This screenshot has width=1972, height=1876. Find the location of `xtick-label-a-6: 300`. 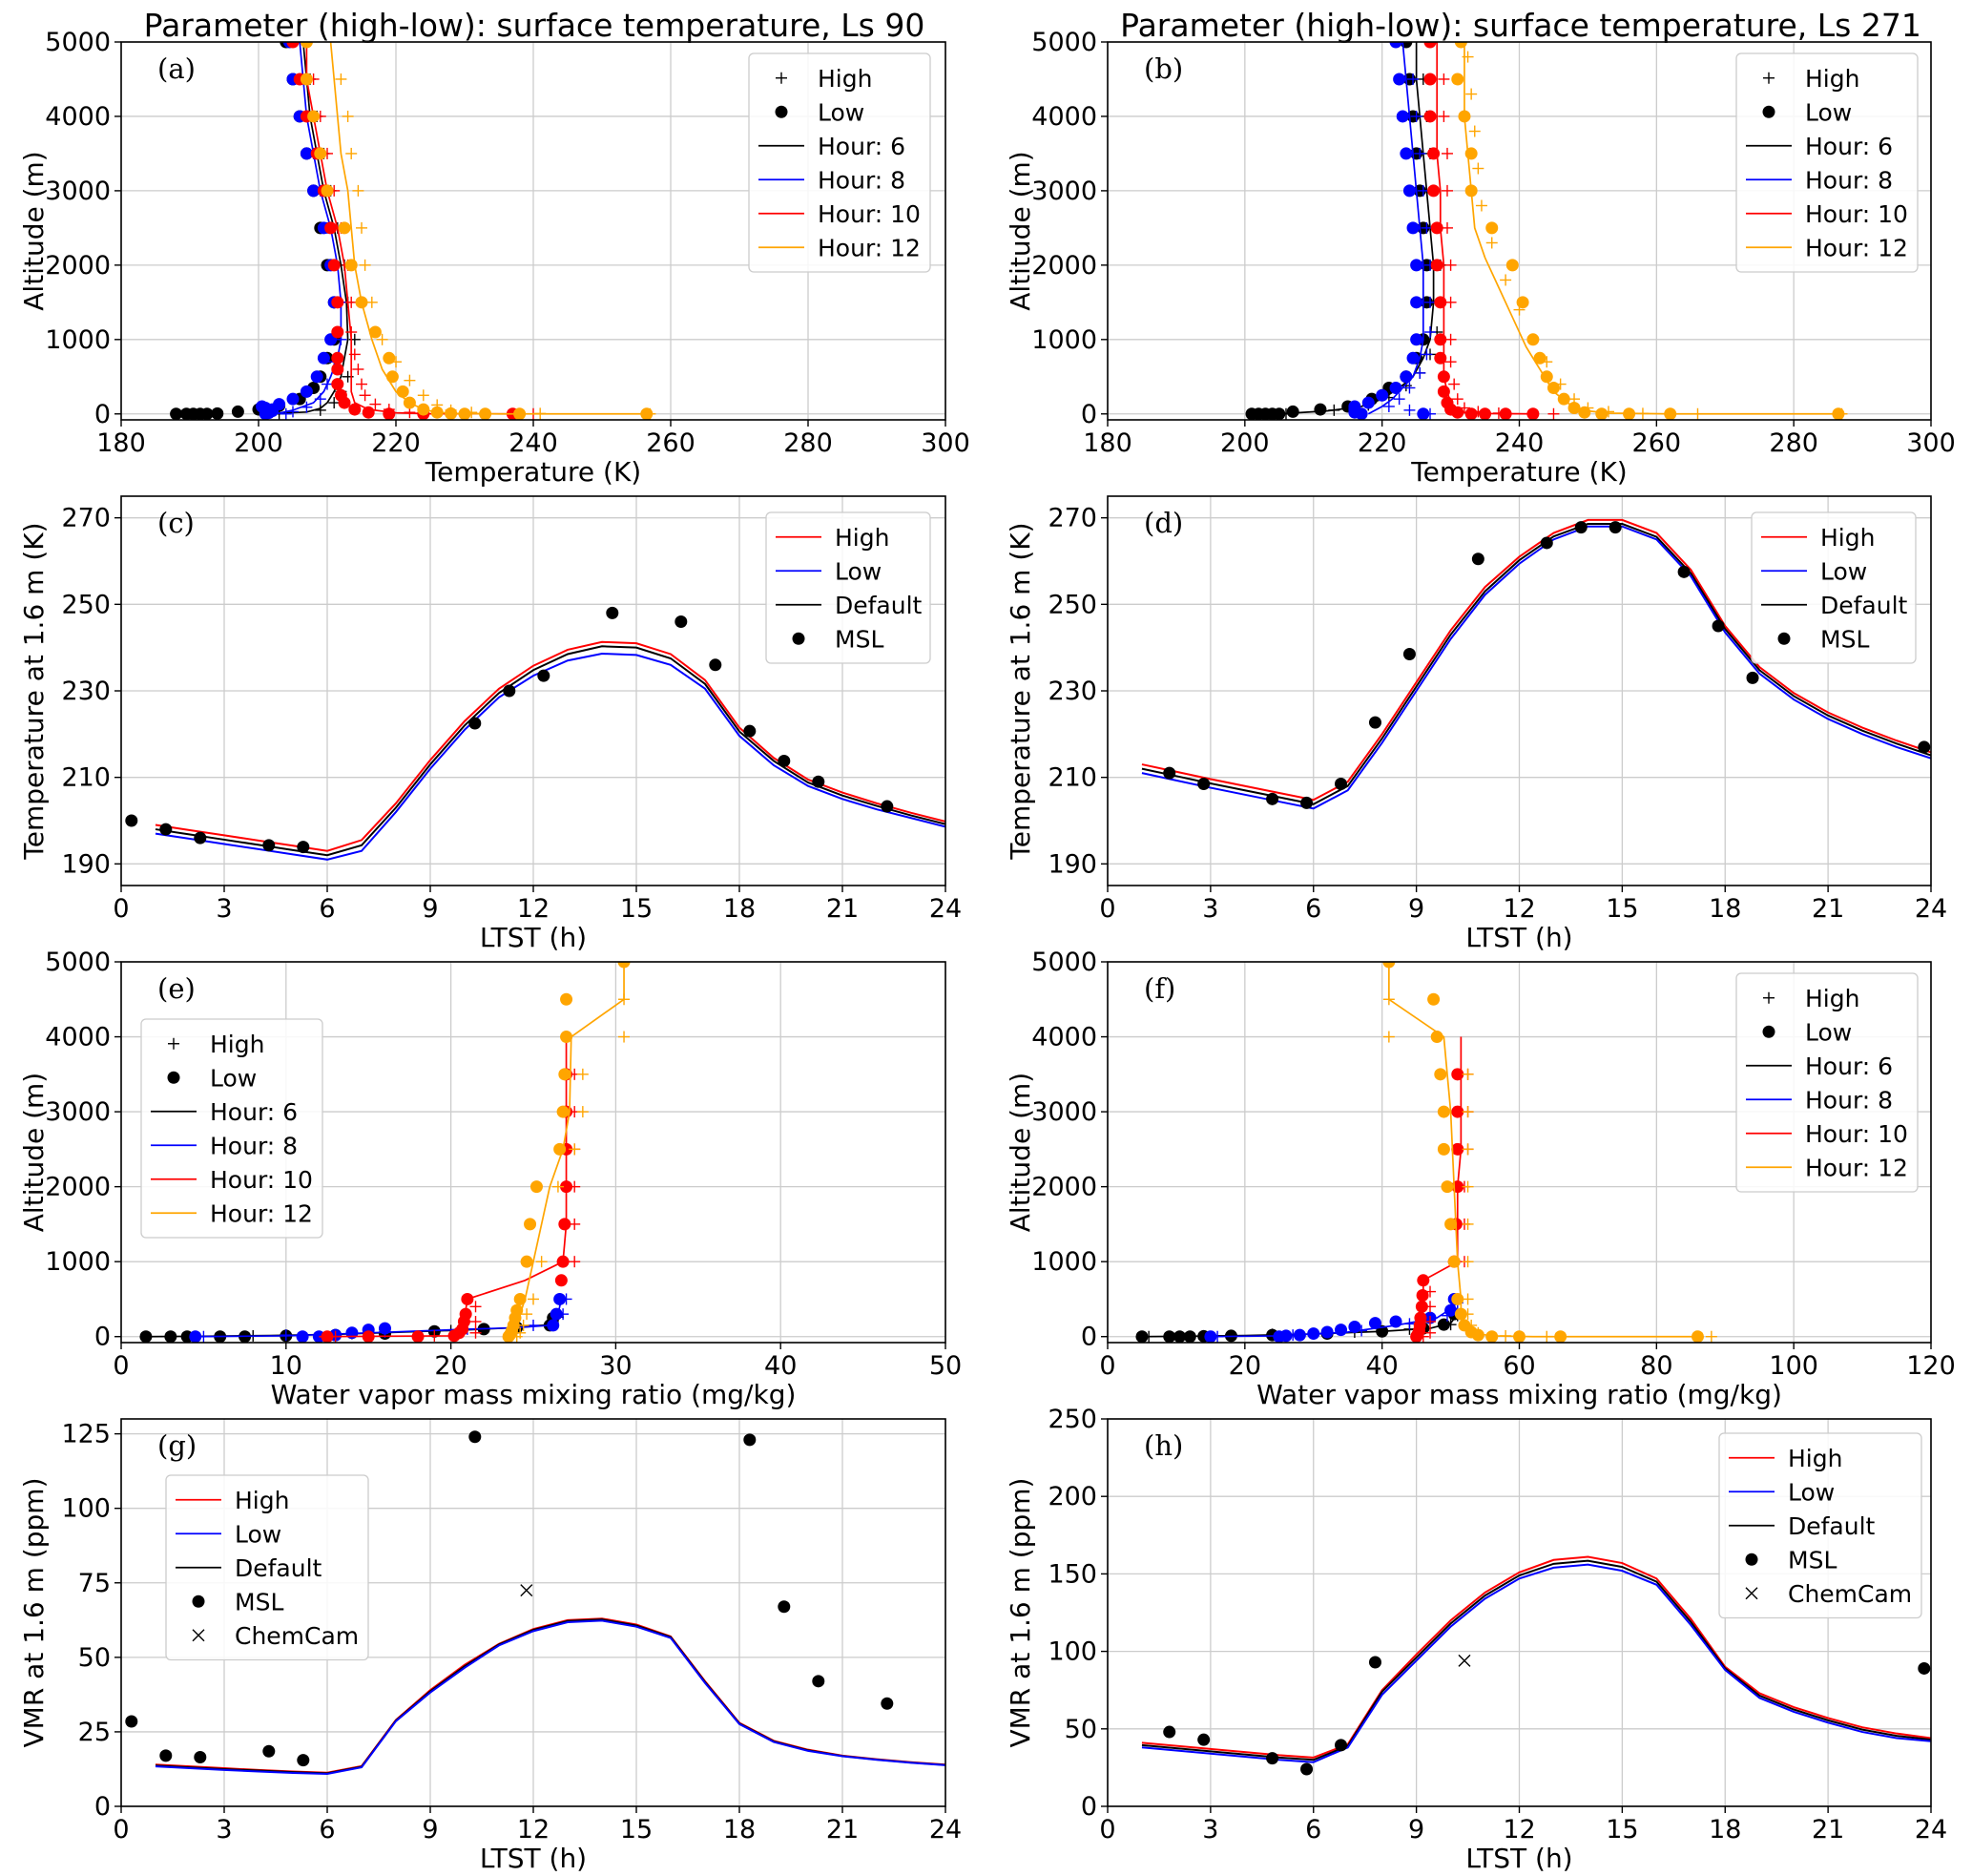

xtick-label-a-6: 300 is located at coordinates (945, 443).